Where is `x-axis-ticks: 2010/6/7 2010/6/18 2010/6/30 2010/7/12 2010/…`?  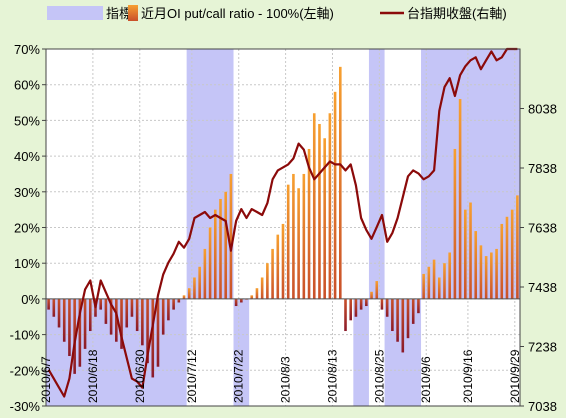
x-axis-ticks: 2010/6/7 2010/6/18 2010/6/30 2010/7/12 2010/… is located at coordinates (280, 376).